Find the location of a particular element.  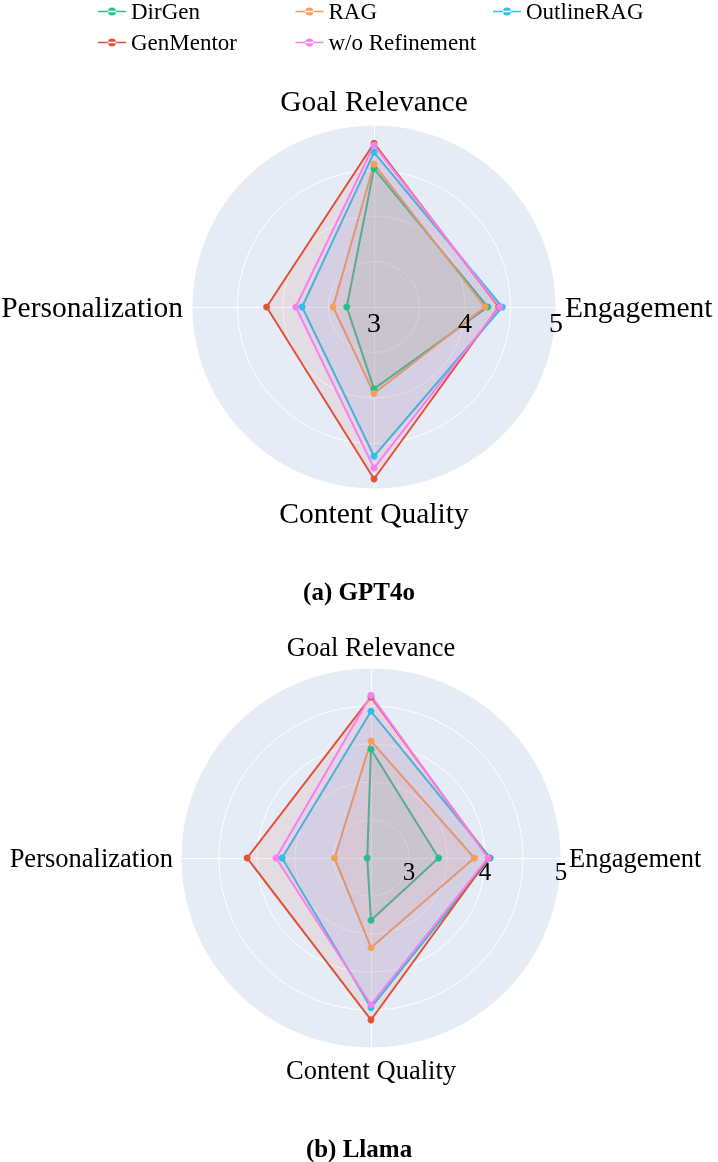

legend-label: RAG is located at coordinates (353, 12).